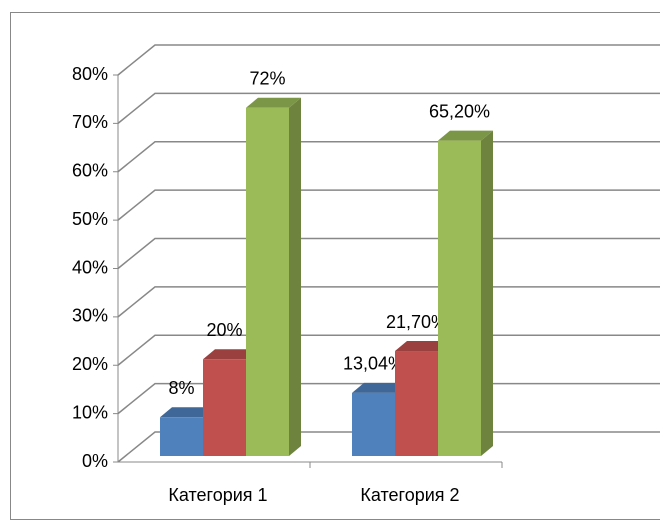 This screenshot has width=660, height=529. I want to click on y-tick-label: 40%, so click(90, 267).